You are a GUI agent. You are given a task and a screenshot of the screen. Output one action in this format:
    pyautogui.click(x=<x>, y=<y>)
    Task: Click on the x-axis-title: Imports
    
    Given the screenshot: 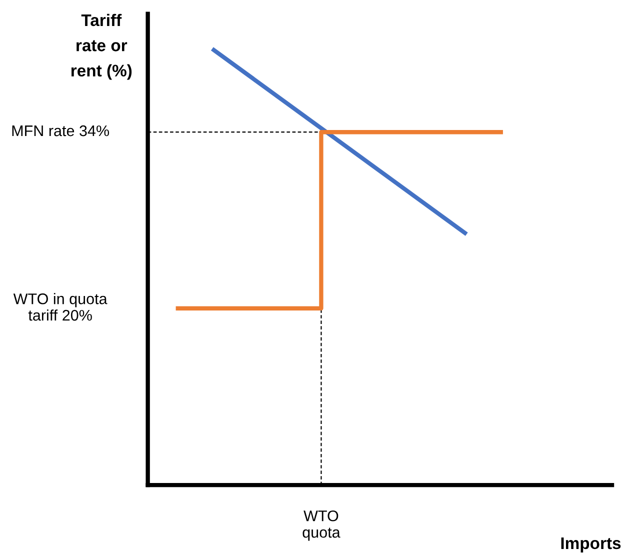 What is the action you would take?
    pyautogui.click(x=591, y=545)
    